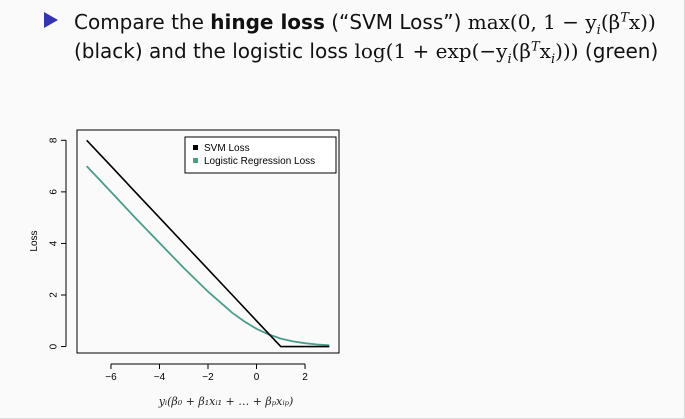  I want to click on hinge-formula-head: max(0, 1 − y, so click(532, 22).